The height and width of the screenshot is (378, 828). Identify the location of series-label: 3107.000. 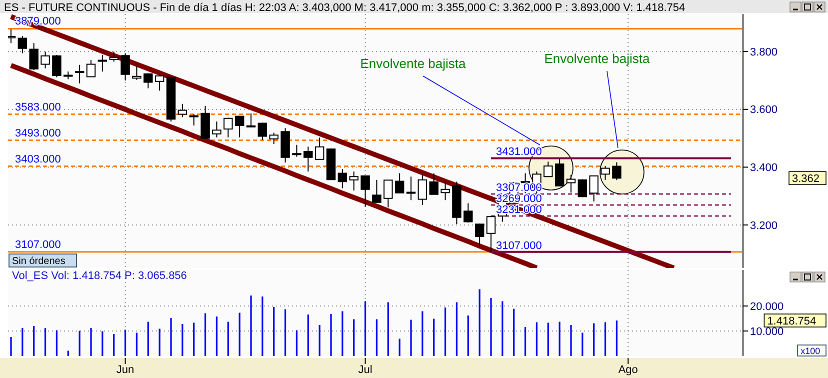
(519, 246).